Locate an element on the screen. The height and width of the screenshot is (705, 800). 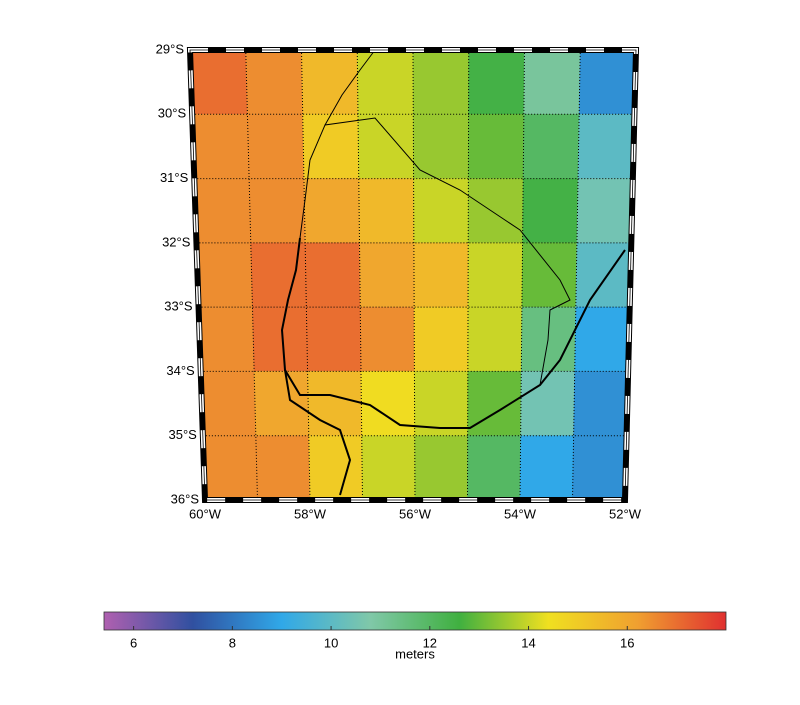
lat-label: 31°S is located at coordinates (174, 177).